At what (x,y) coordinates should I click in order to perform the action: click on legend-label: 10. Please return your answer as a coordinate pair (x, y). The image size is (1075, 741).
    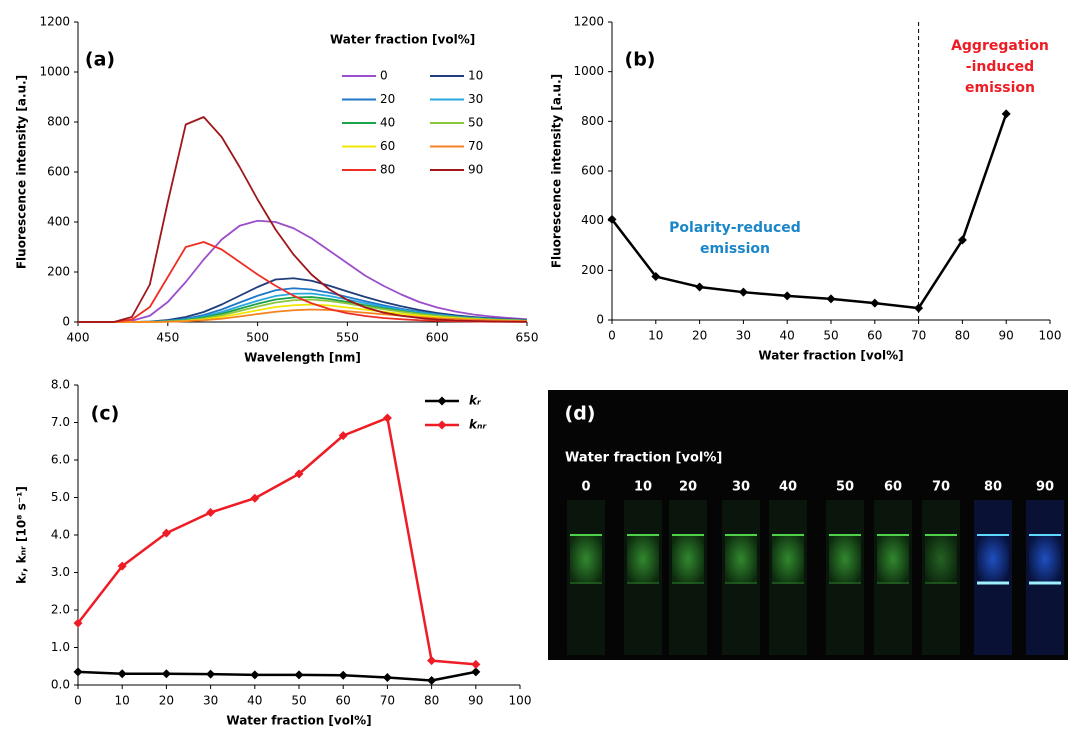
    Looking at the image, I should click on (475, 76).